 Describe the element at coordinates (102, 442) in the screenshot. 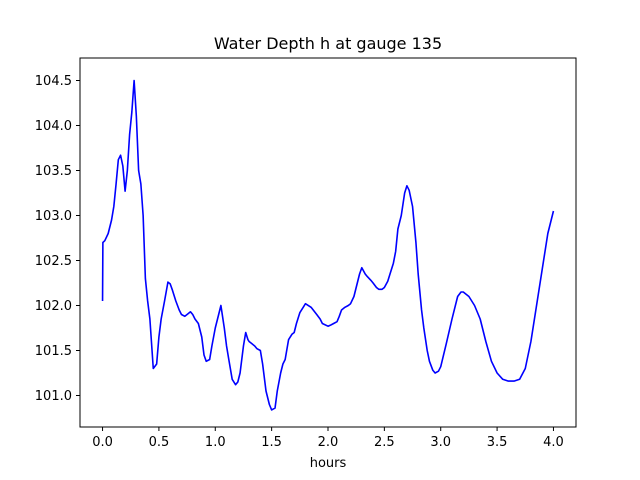

I see `x-tick-label: 0.0` at that location.